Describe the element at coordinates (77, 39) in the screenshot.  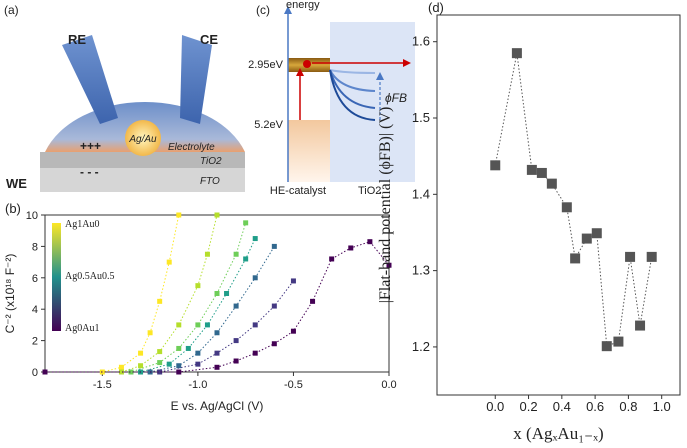
I see `re-label: RE` at that location.